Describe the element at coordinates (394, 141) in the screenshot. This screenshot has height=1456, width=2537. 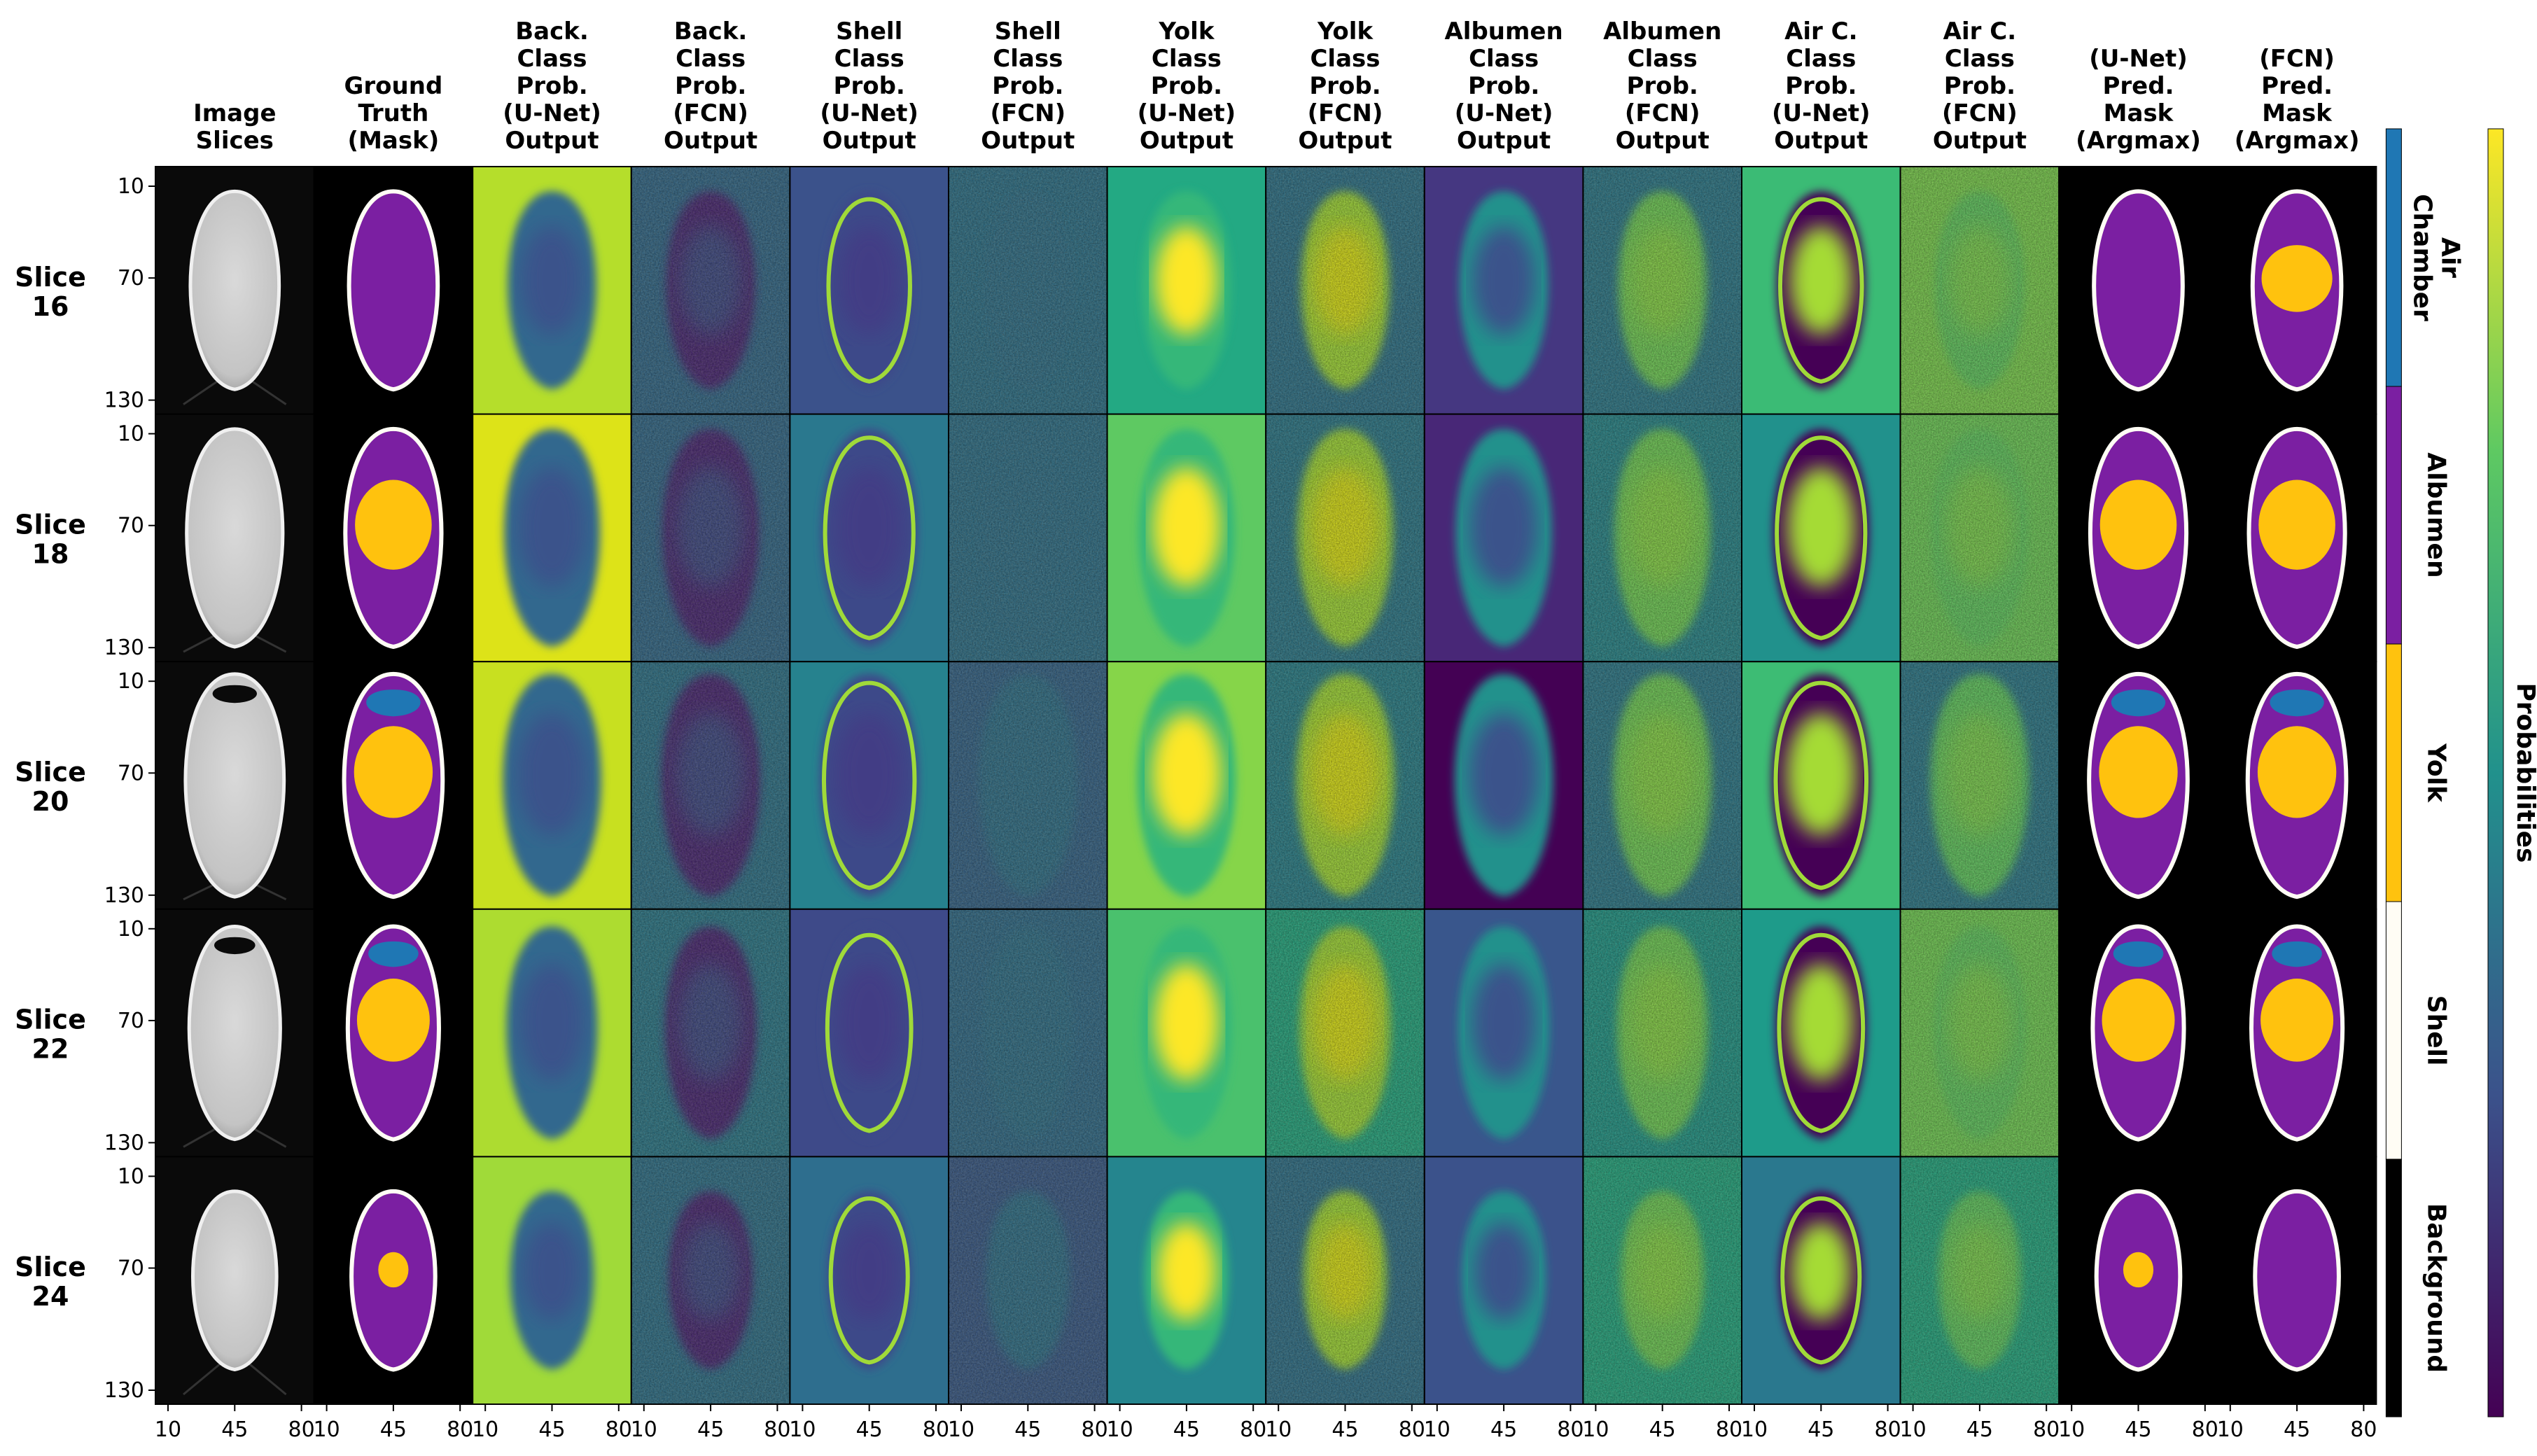
I see `column-header-gt-line: (Mask)` at that location.